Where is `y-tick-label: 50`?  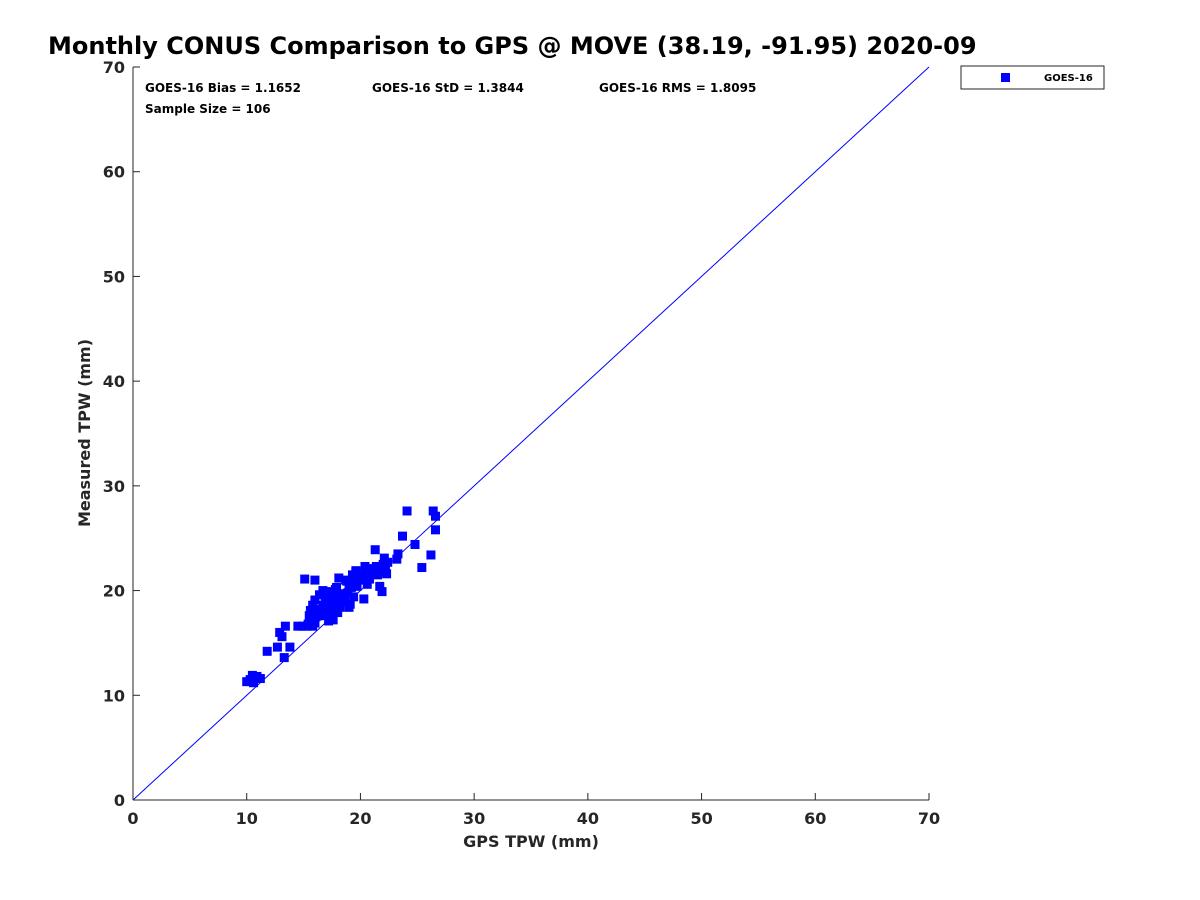 y-tick-label: 50 is located at coordinates (114, 276).